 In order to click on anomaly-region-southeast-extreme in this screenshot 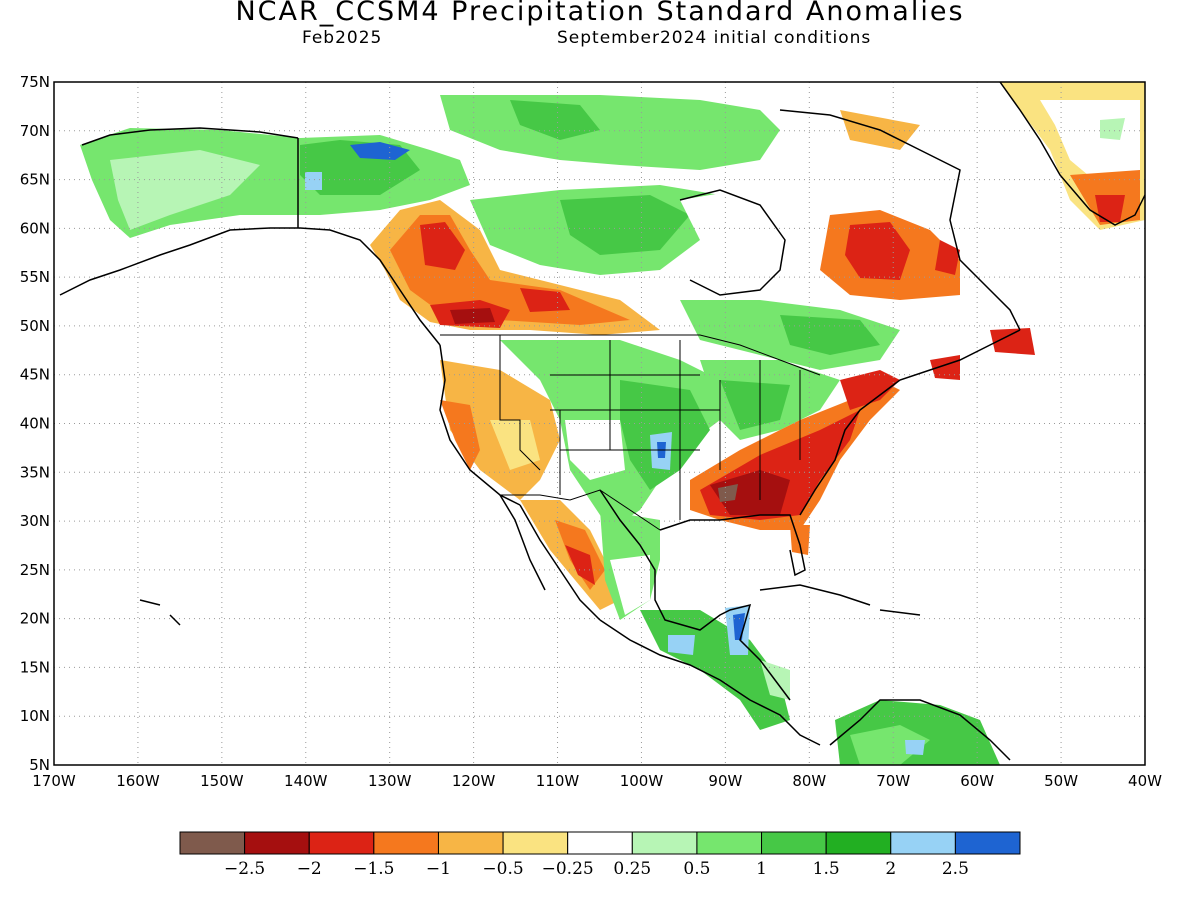, I will do `click(750, 492)`.